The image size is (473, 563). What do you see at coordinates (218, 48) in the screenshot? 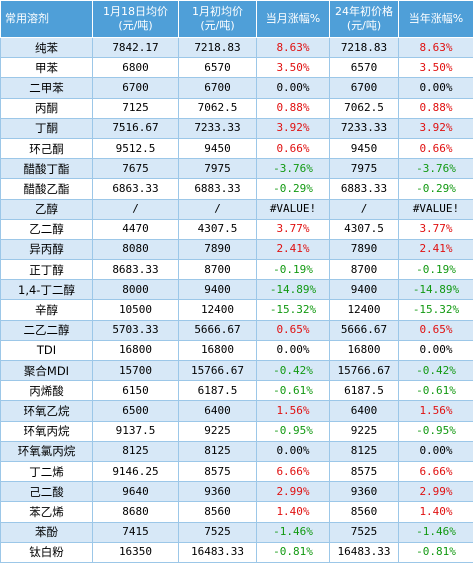
I see `jan-start-price-cell: 7218.83` at bounding box center [218, 48].